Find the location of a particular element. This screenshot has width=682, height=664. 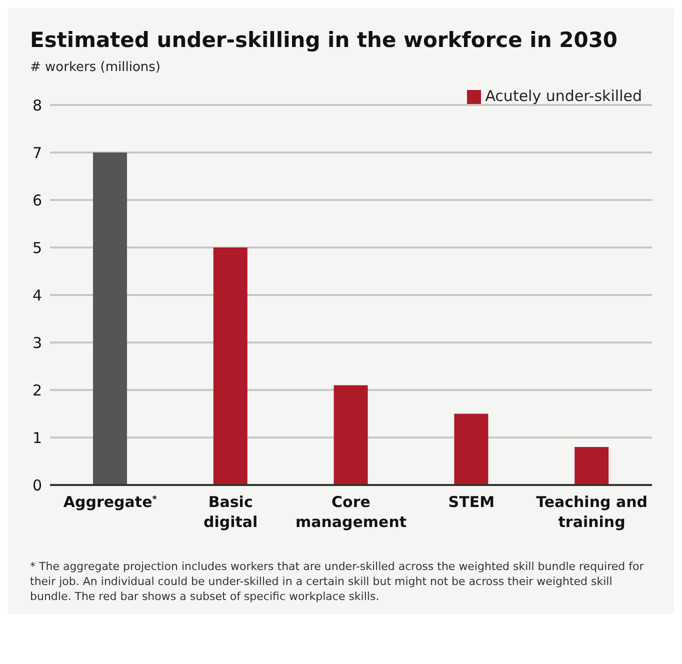

x-tick-label: Aggregate$^{*}$ is located at coordinates (110, 502).